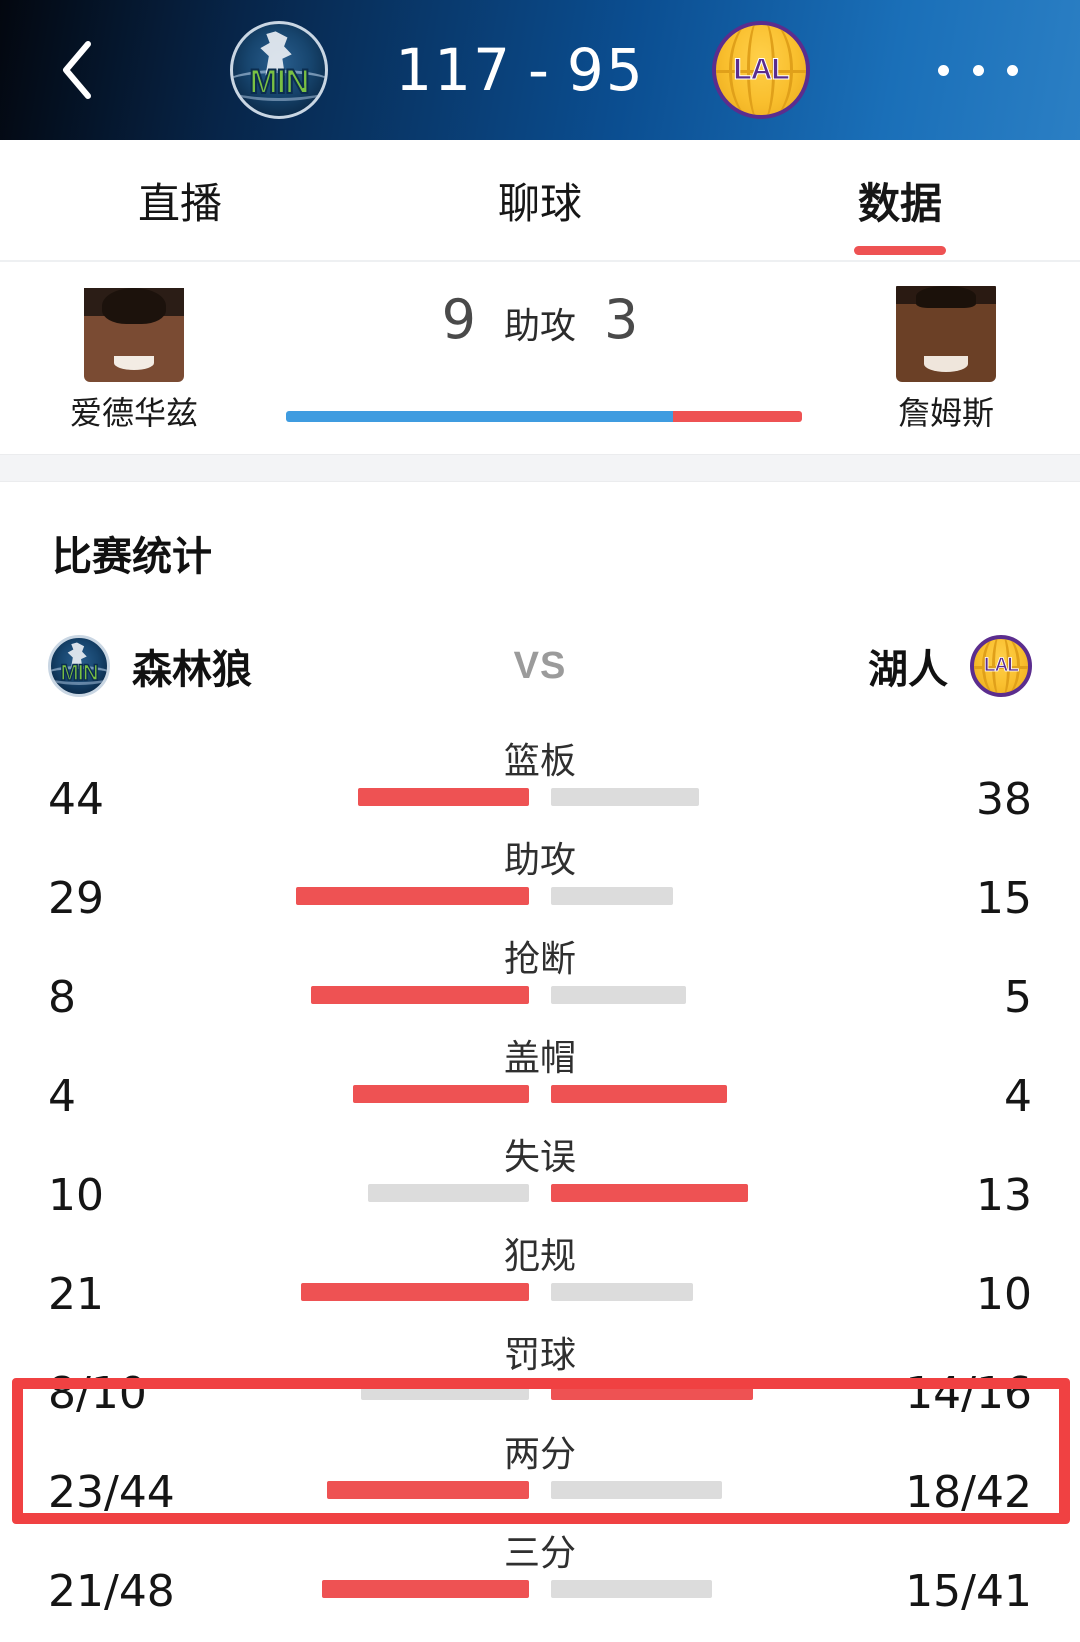 This screenshot has width=1080, height=1642. I want to click on stat-row: 助攻 29 15, so click(540, 874).